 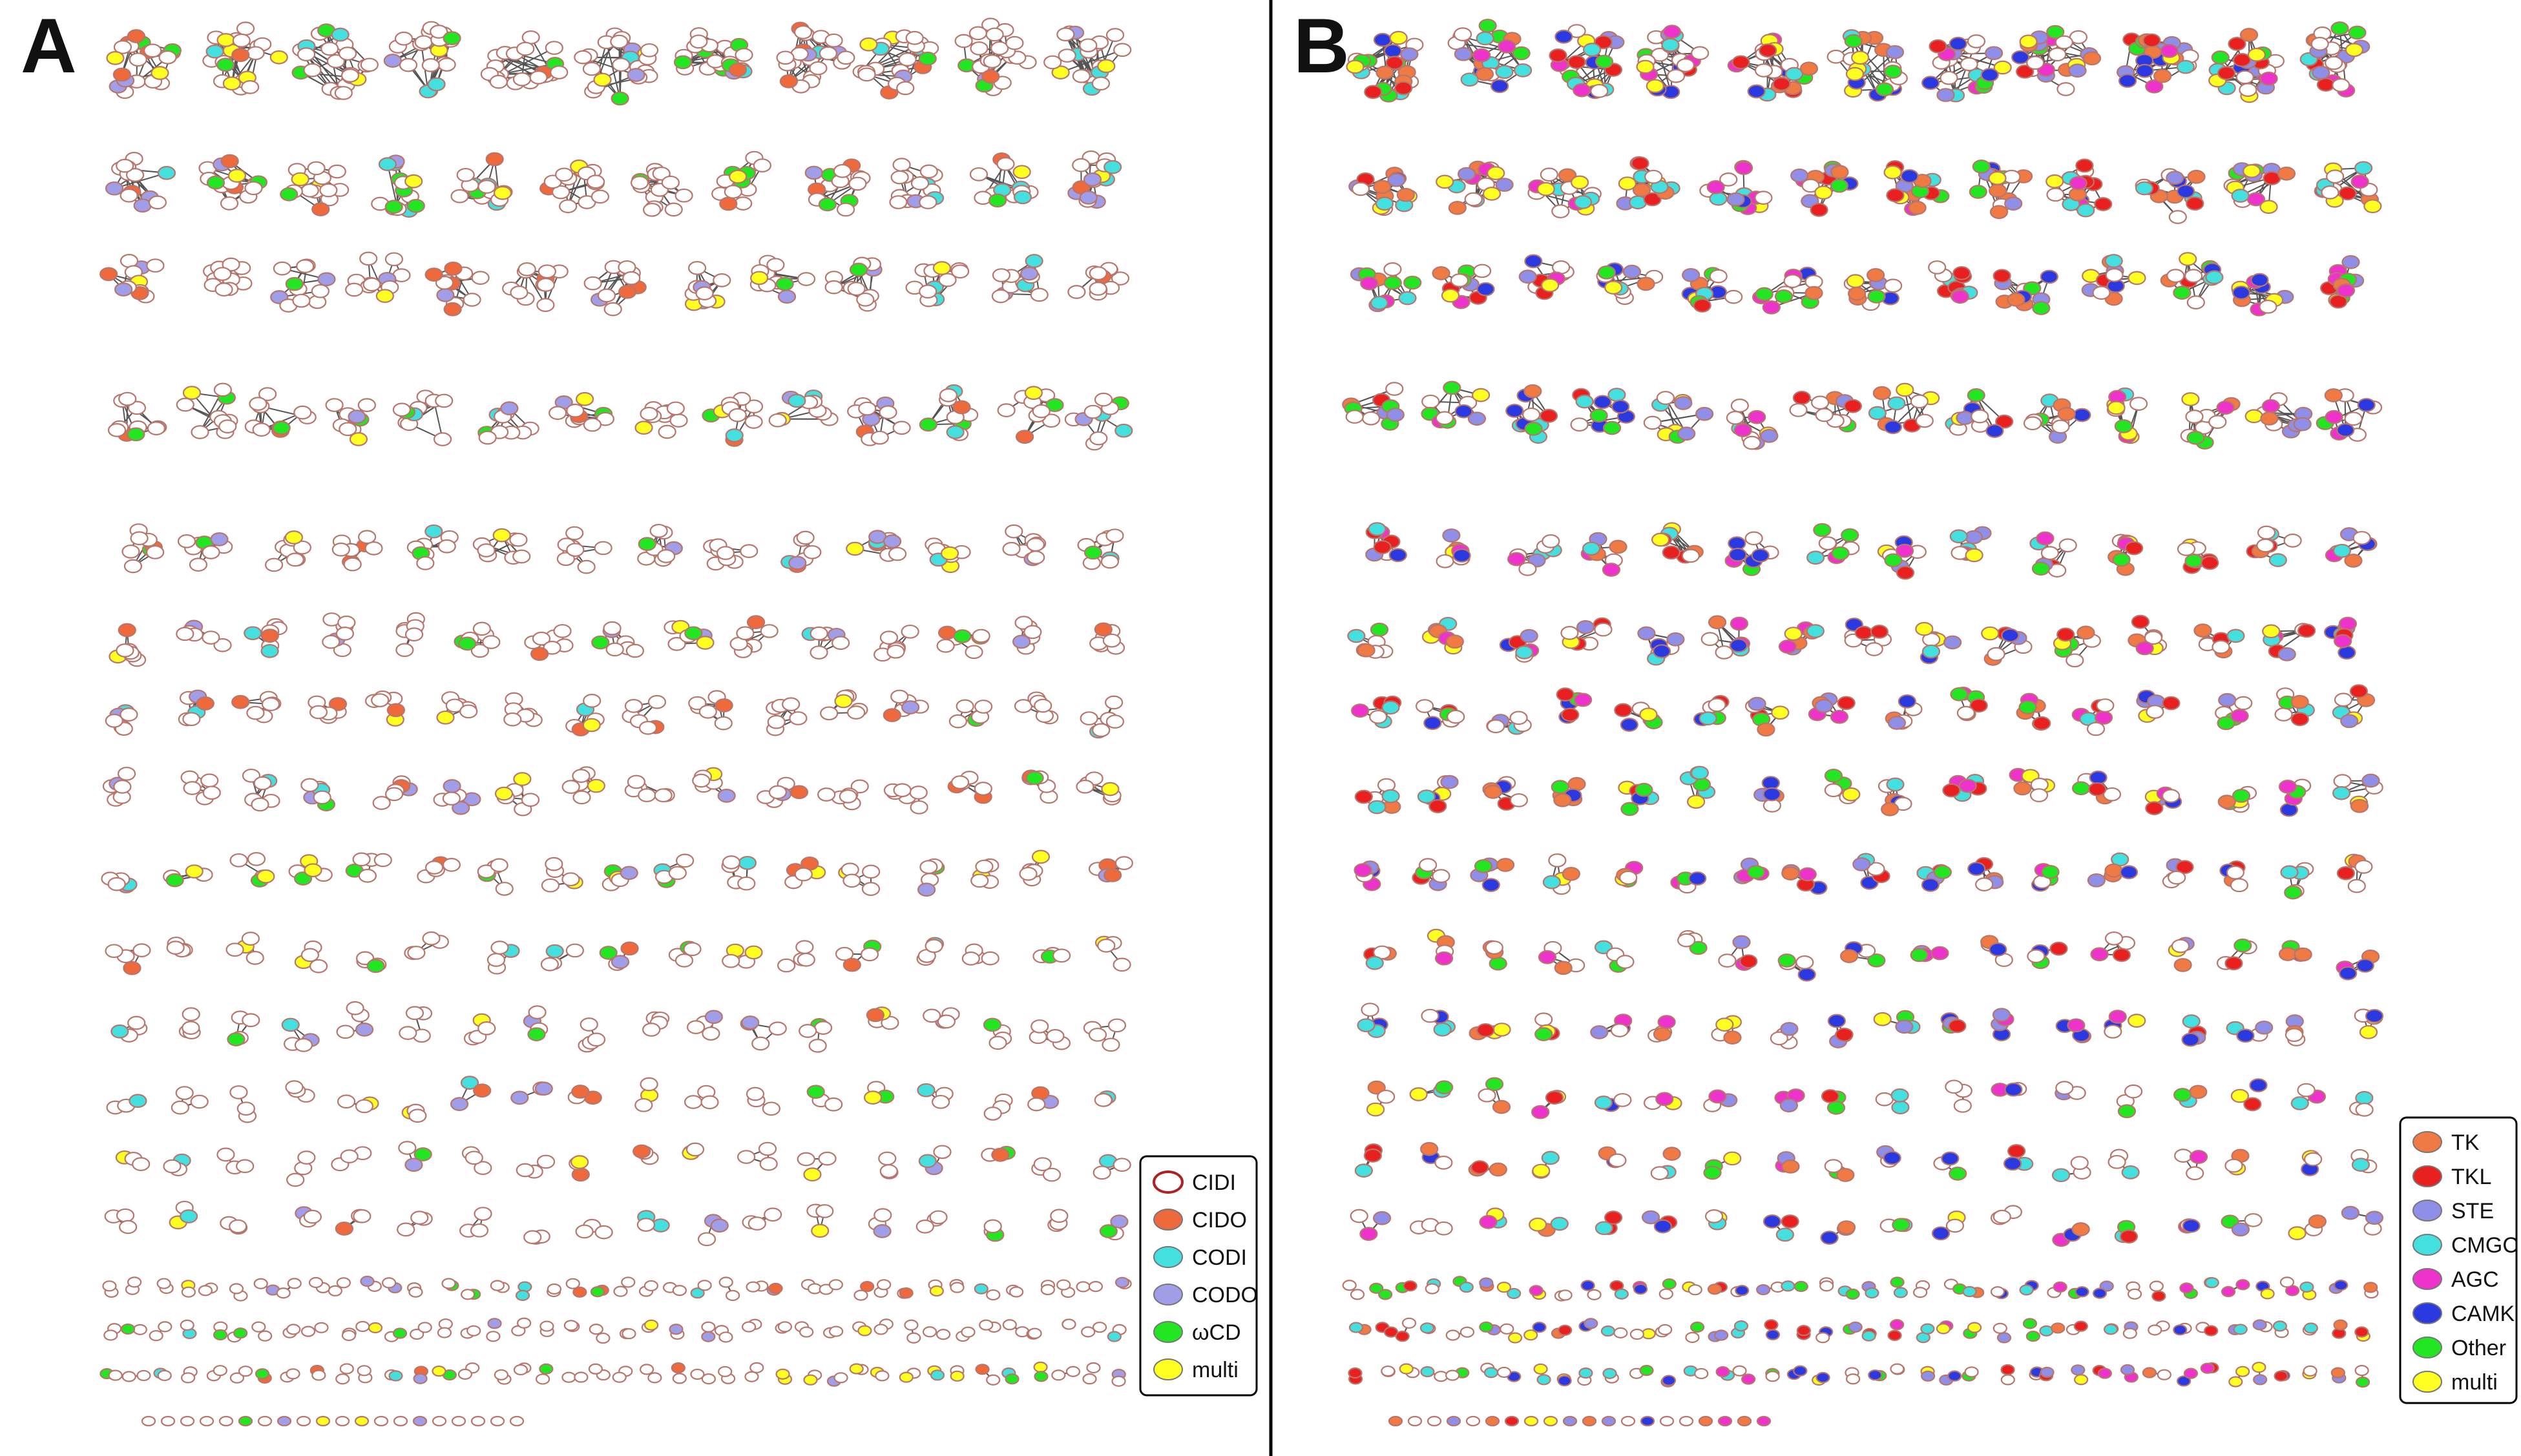 I want to click on panel-b-letter: B, so click(x=1321, y=46).